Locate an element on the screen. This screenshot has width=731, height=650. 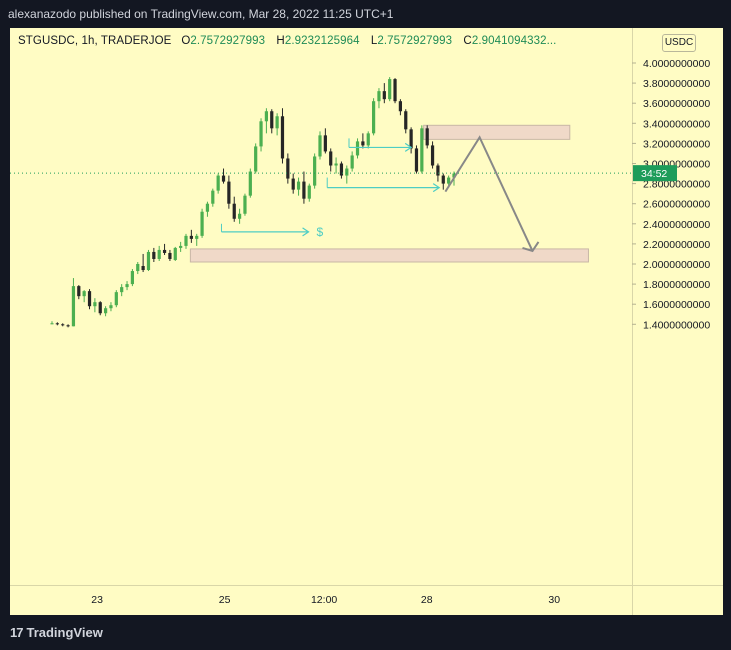
tradingview-mark-icon: 17 is located at coordinates (17, 632).